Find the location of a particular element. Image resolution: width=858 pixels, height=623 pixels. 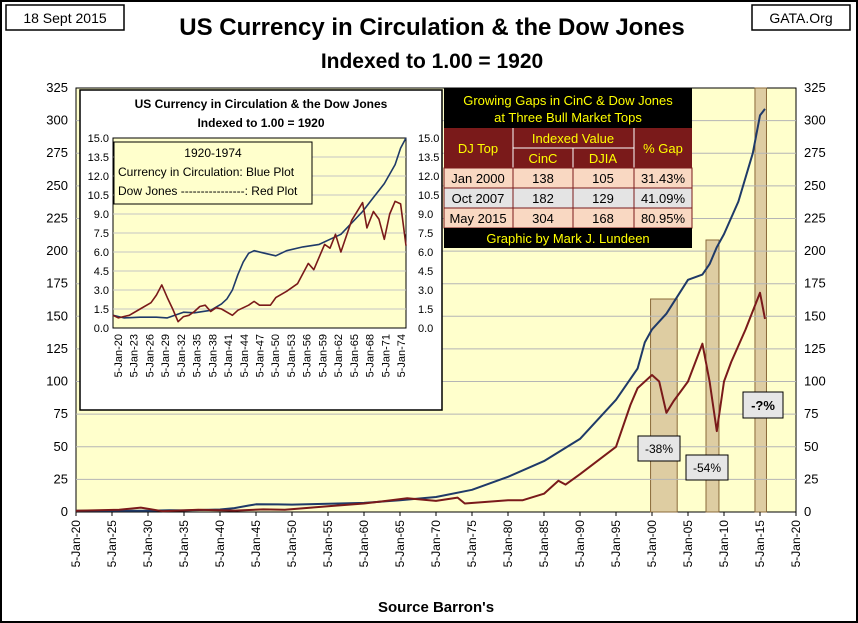

inset-y-tick-left: 10.5 is located at coordinates (98, 196).